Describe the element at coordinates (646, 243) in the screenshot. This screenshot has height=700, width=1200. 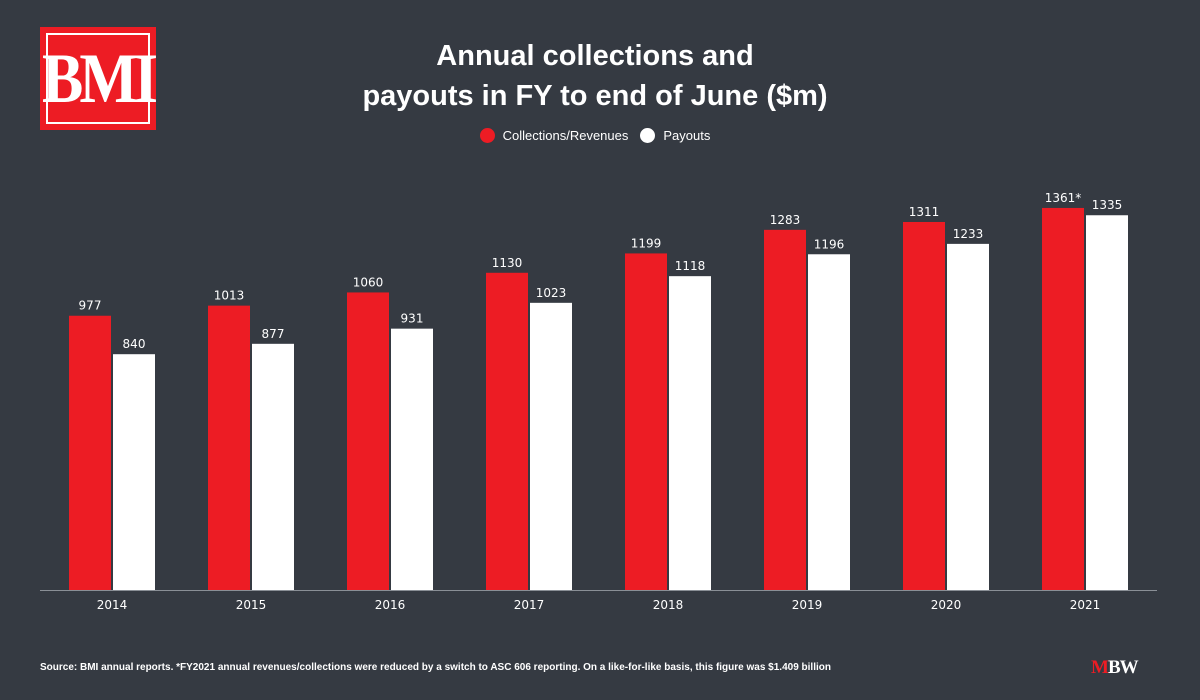
I see `data-label-collections-2018: 1199` at that location.